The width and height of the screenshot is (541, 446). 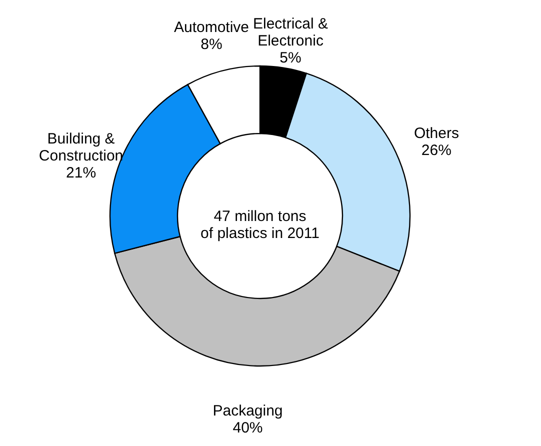 I want to click on data-label: 21%, so click(x=81, y=173).